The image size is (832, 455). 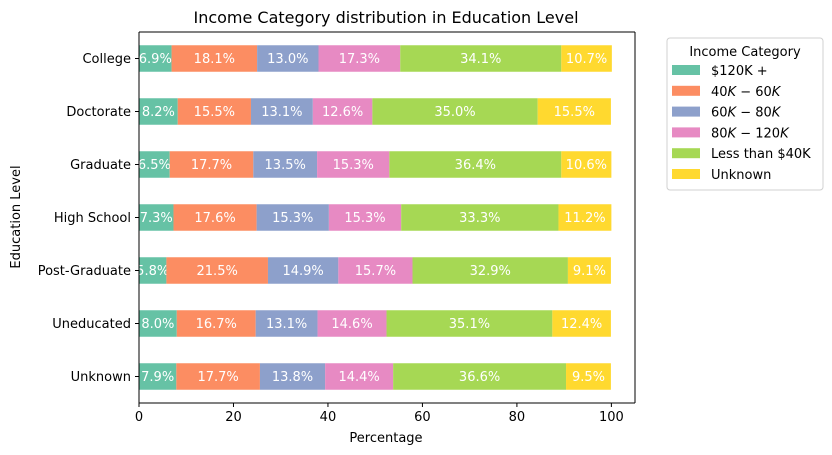 I want to click on bar-value-label: 5.8%, so click(x=152, y=271).